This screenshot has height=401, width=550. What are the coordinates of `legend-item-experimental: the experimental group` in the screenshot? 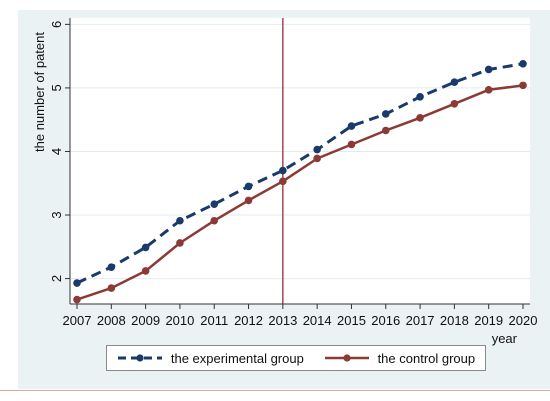 It's located at (210, 358).